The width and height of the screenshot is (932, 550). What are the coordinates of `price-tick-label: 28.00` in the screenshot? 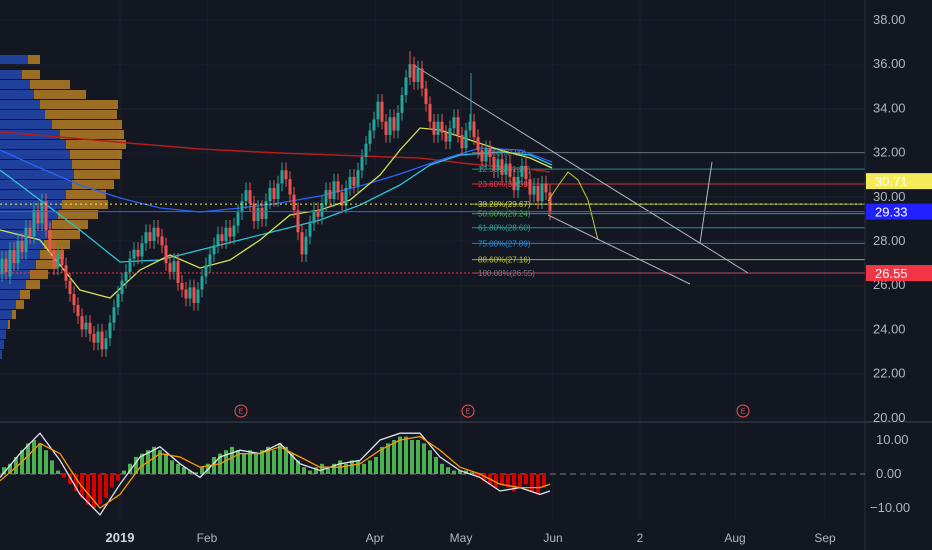 It's located at (889, 240).